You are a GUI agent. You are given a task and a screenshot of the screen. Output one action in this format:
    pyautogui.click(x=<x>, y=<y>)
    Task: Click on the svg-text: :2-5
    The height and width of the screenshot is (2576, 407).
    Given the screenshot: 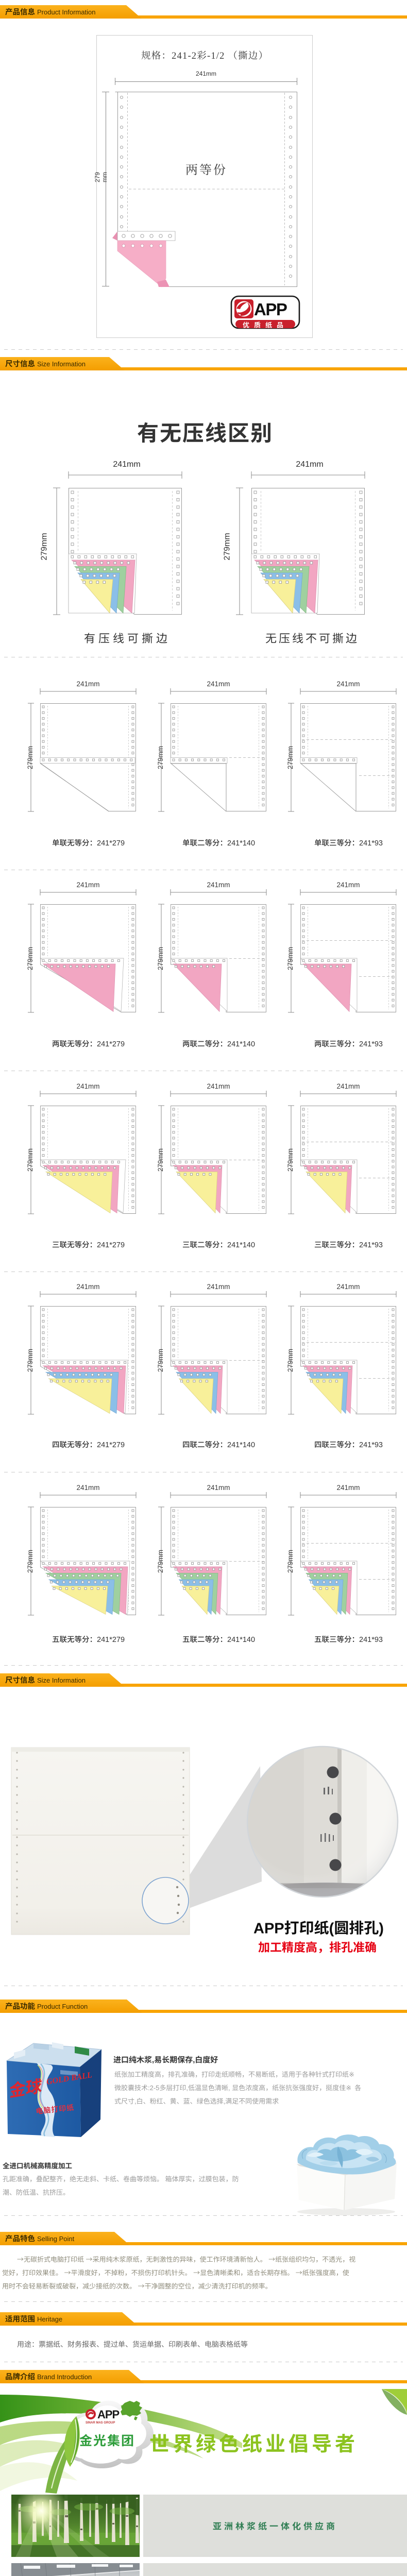 What is the action you would take?
    pyautogui.click(x=153, y=2088)
    